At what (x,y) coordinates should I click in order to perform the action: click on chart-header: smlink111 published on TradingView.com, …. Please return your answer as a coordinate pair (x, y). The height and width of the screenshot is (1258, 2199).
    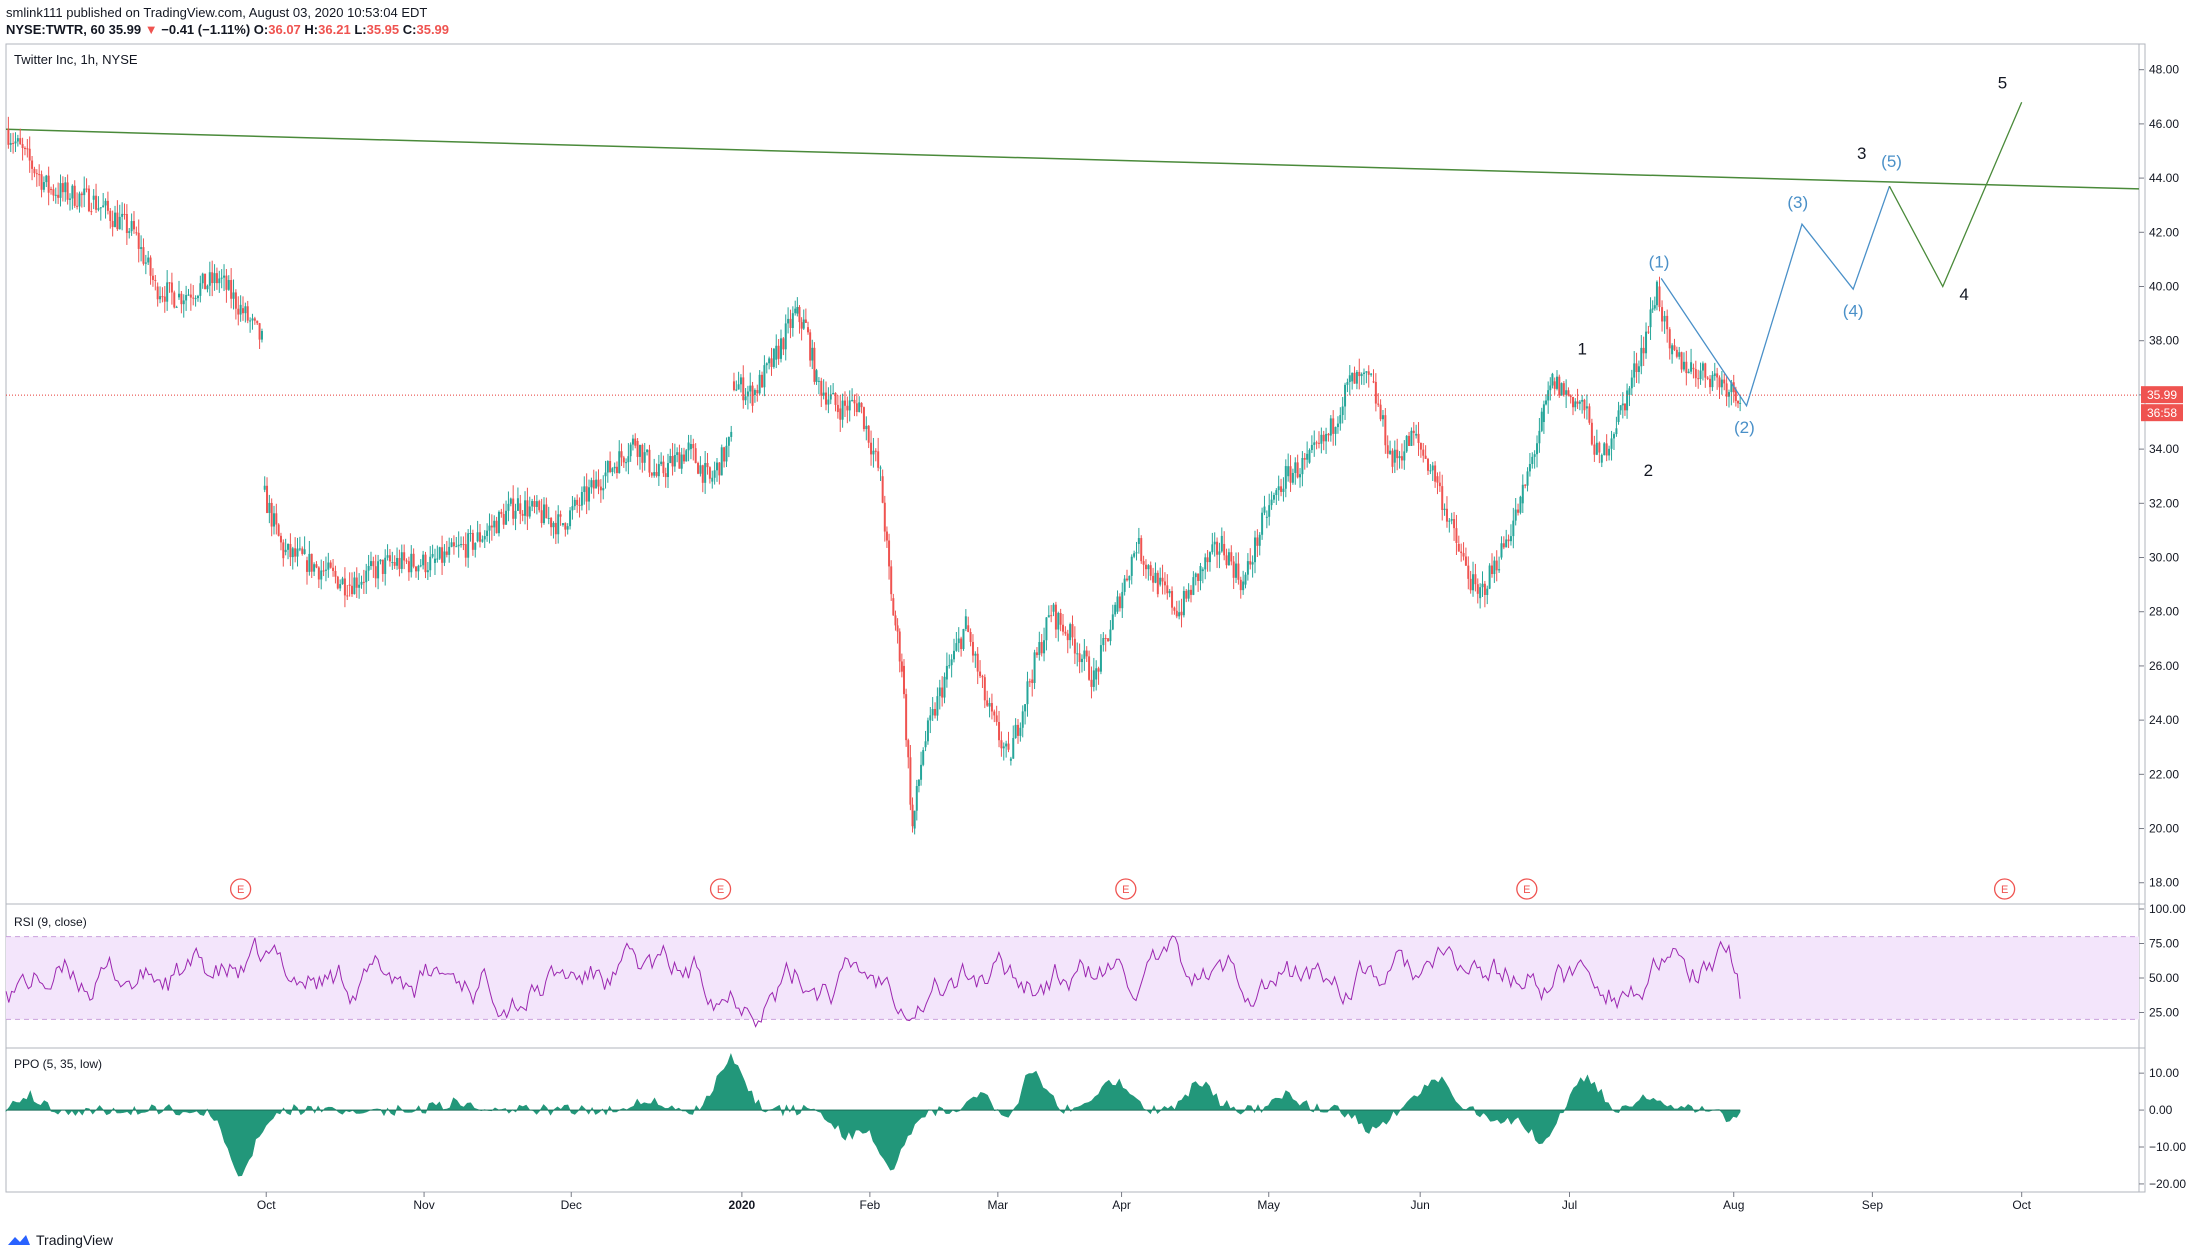
    Looking at the image, I should click on (227, 21).